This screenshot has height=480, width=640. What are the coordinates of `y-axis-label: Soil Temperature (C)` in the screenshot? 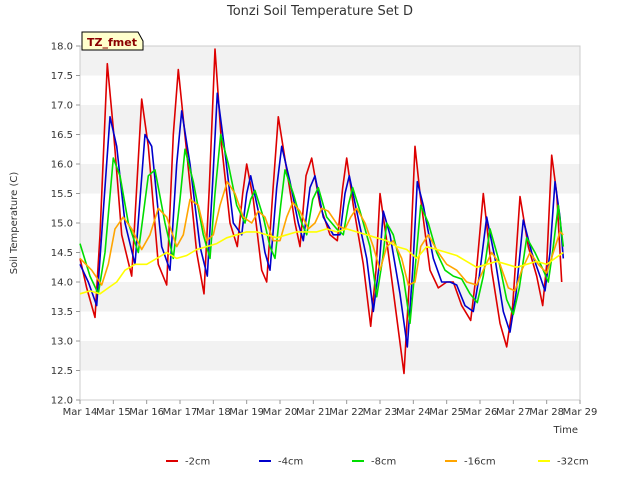 It's located at (14, 223).